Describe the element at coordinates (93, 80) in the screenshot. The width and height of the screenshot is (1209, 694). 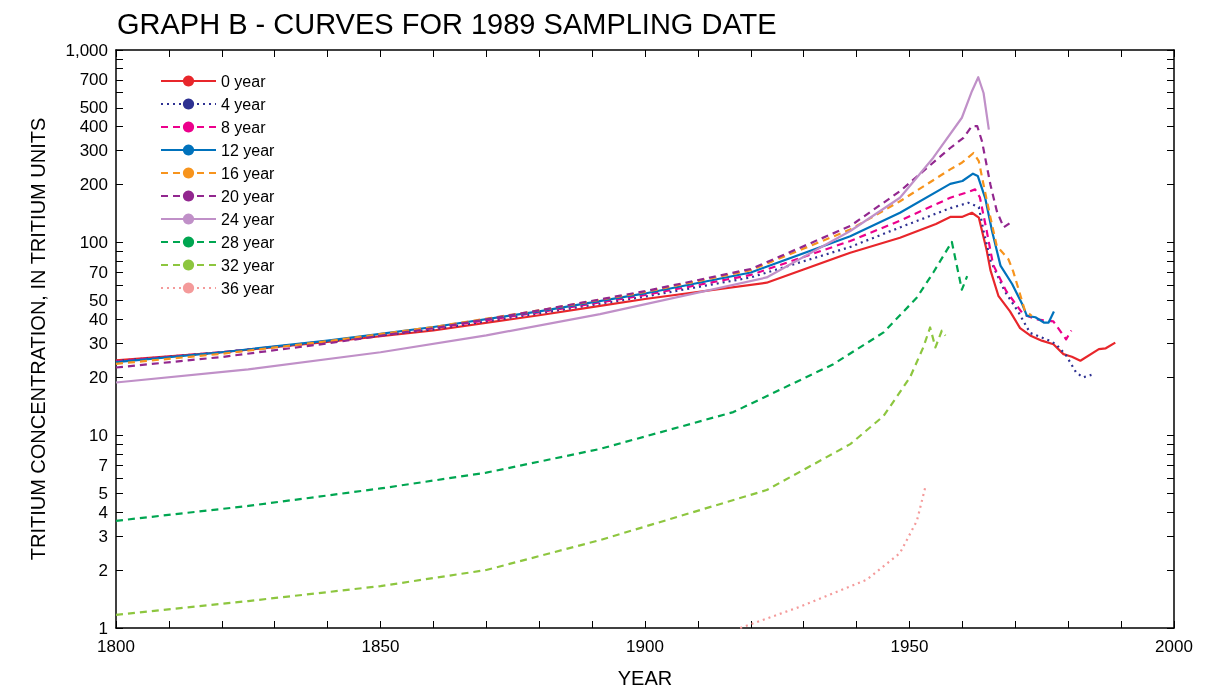
I see `y-tick-label: 700` at that location.